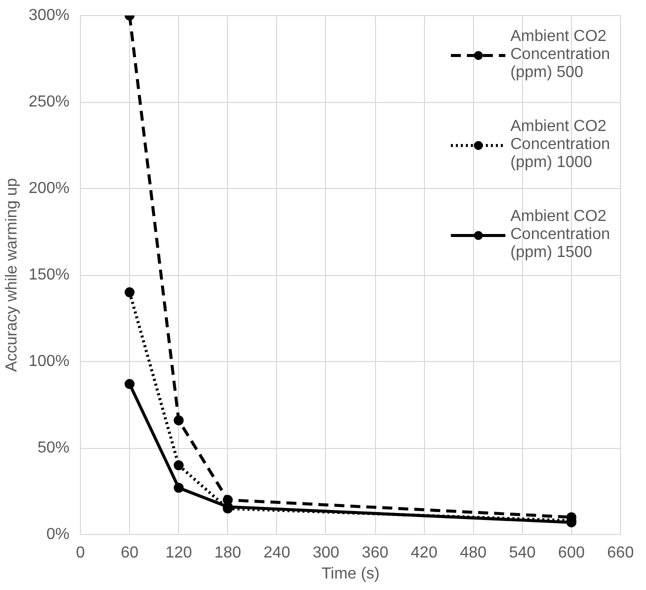 Image resolution: width=646 pixels, height=590 pixels. Describe the element at coordinates (560, 145) in the screenshot. I see `legend-label: Ambient CO2 Concentration (ppm) 1000` at that location.